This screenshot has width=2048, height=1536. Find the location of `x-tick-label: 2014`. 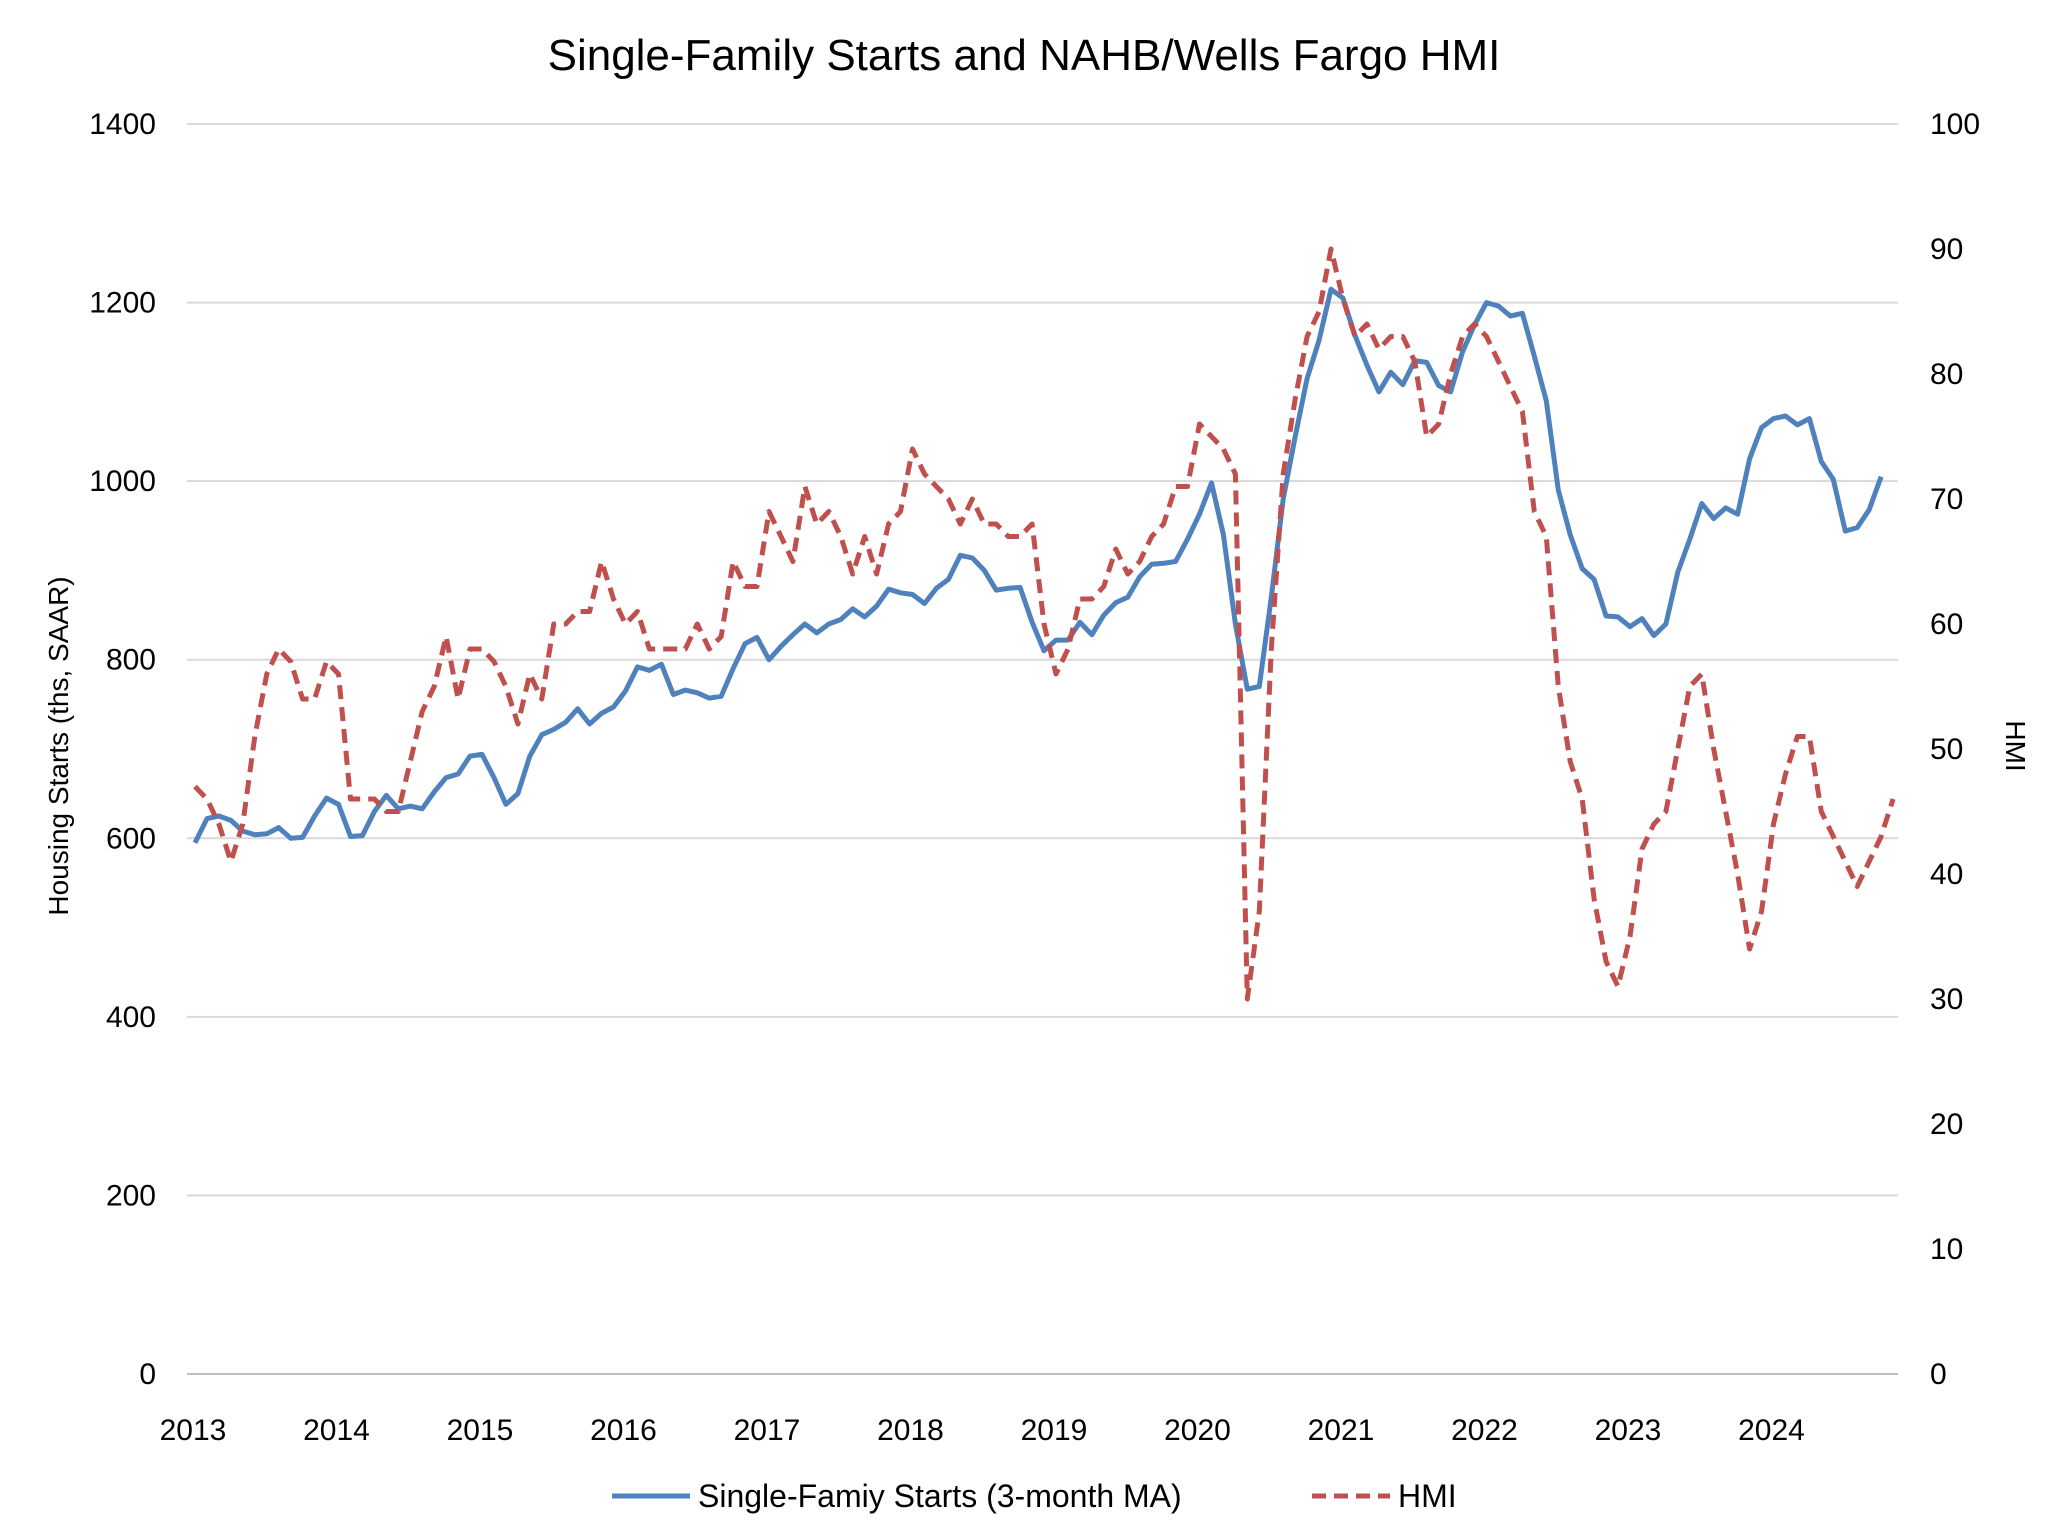

x-tick-label: 2014 is located at coordinates (336, 1430).